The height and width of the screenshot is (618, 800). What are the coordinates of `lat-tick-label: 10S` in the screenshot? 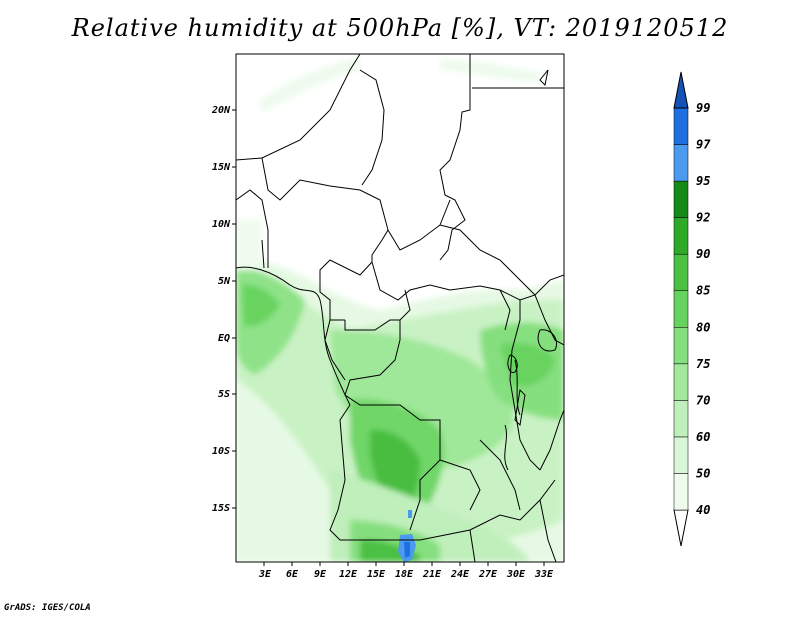 It's located at (221, 451).